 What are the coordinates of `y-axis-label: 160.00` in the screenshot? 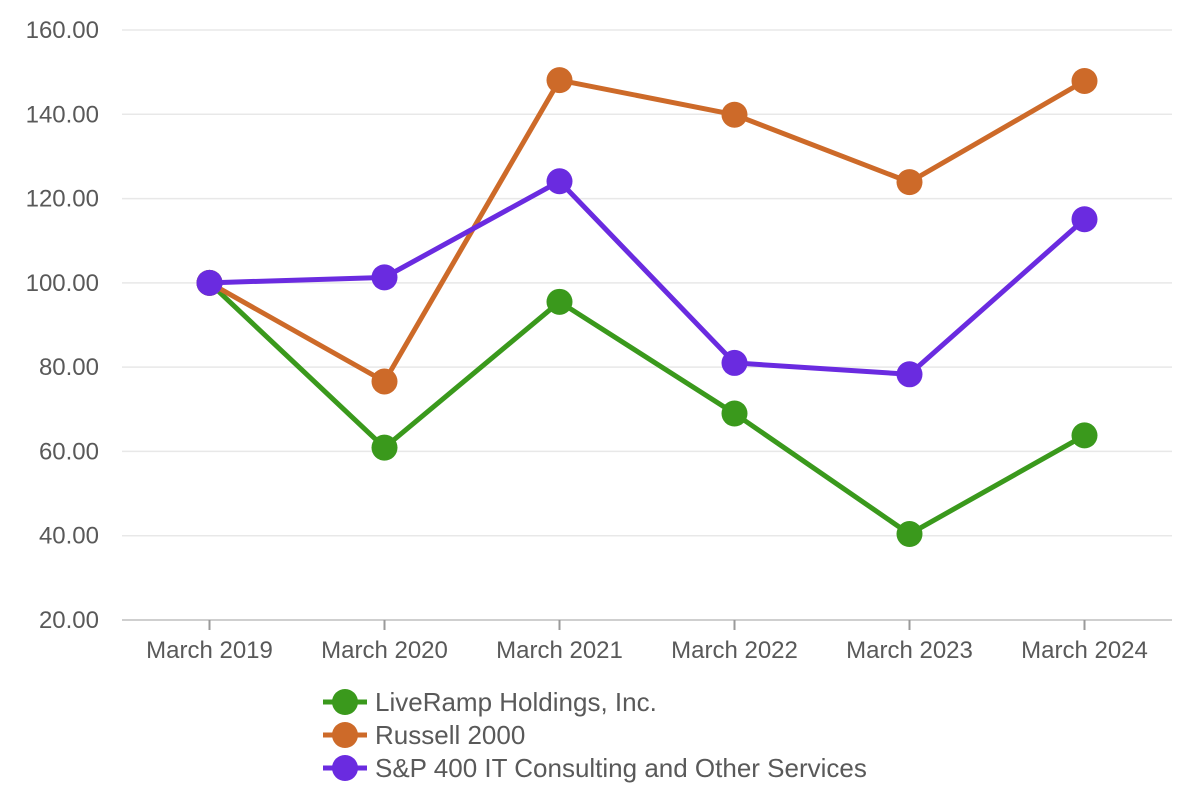 It's located at (62, 30).